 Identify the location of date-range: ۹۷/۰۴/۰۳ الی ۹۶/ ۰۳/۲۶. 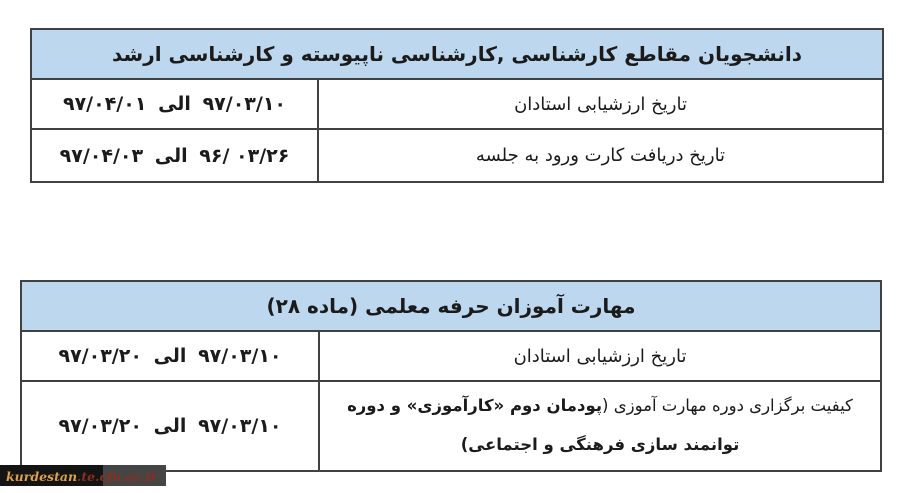
(175, 155).